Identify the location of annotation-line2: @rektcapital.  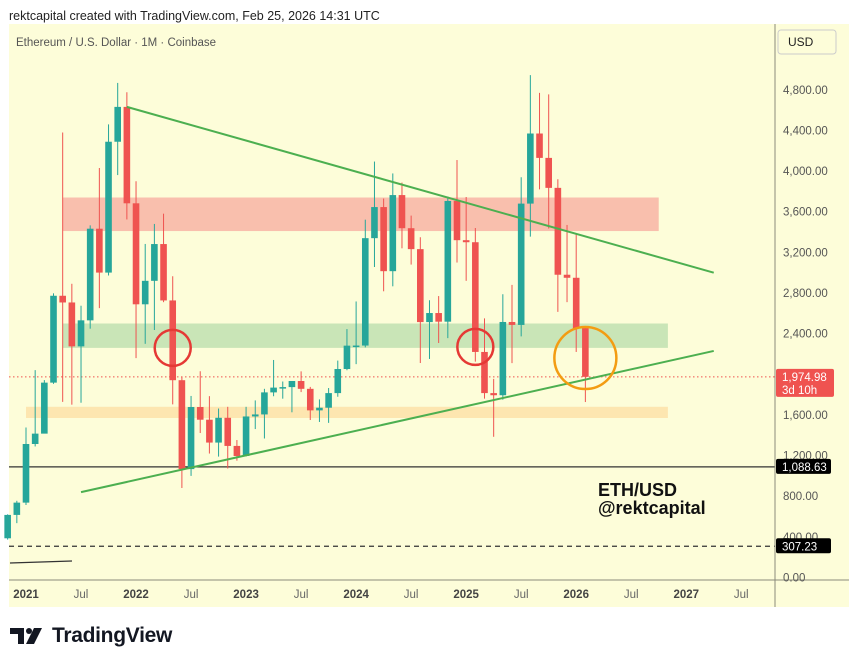
(652, 508).